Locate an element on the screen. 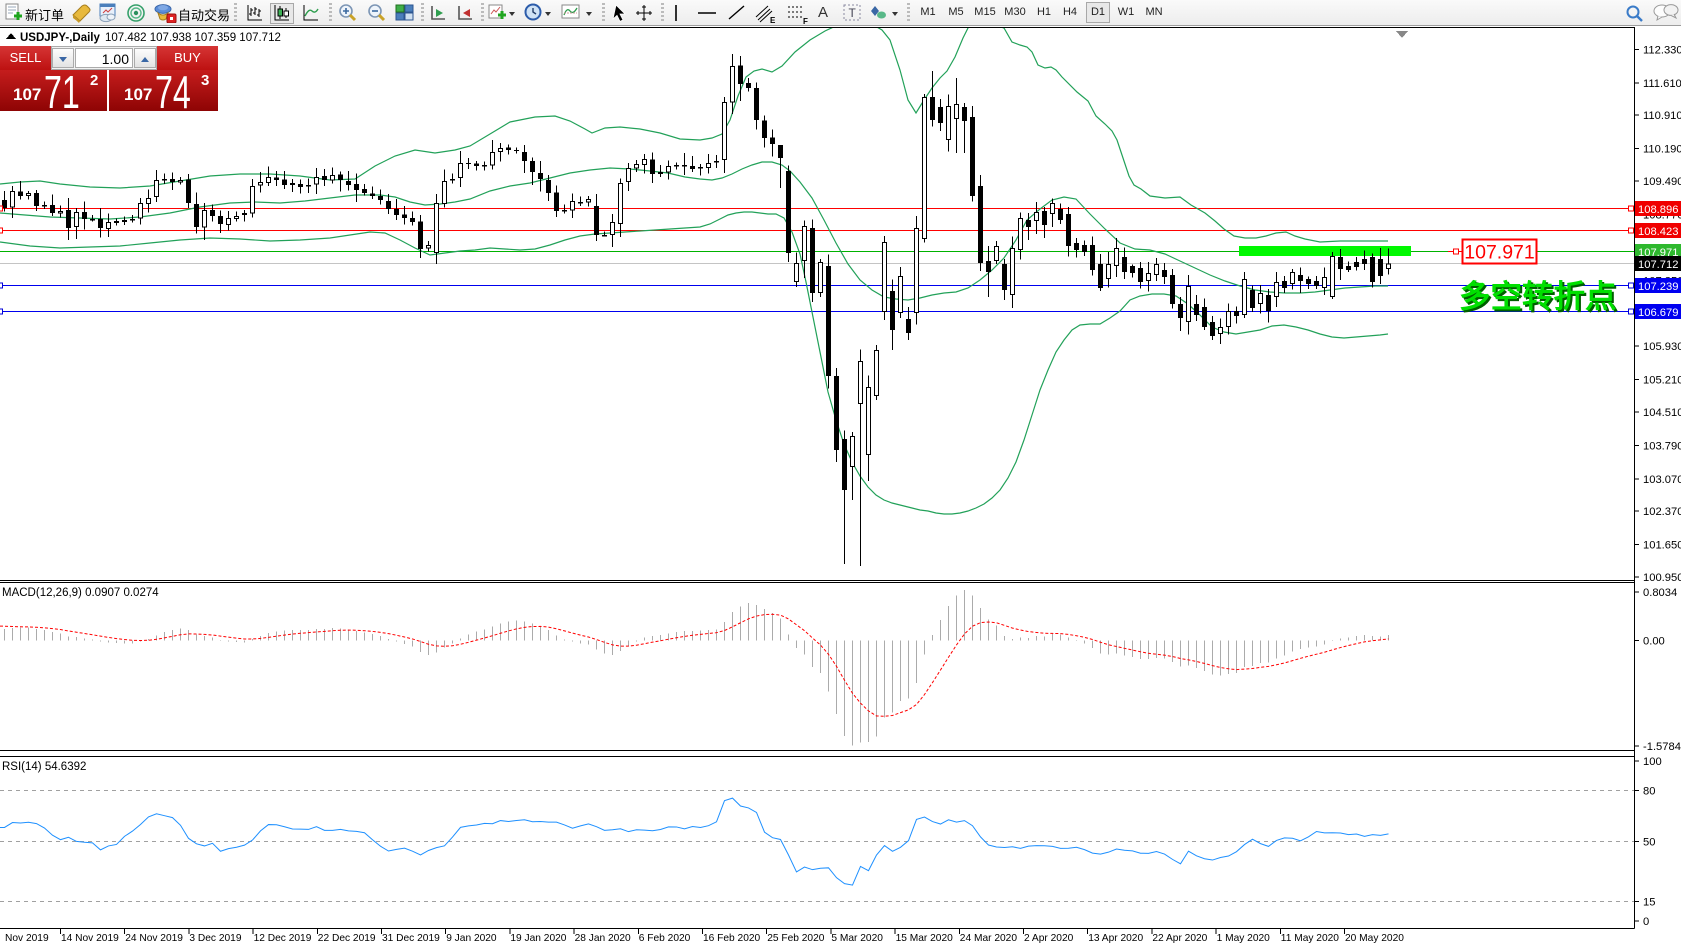 The width and height of the screenshot is (1681, 948). svg-text: 106.679 is located at coordinates (1658, 313).